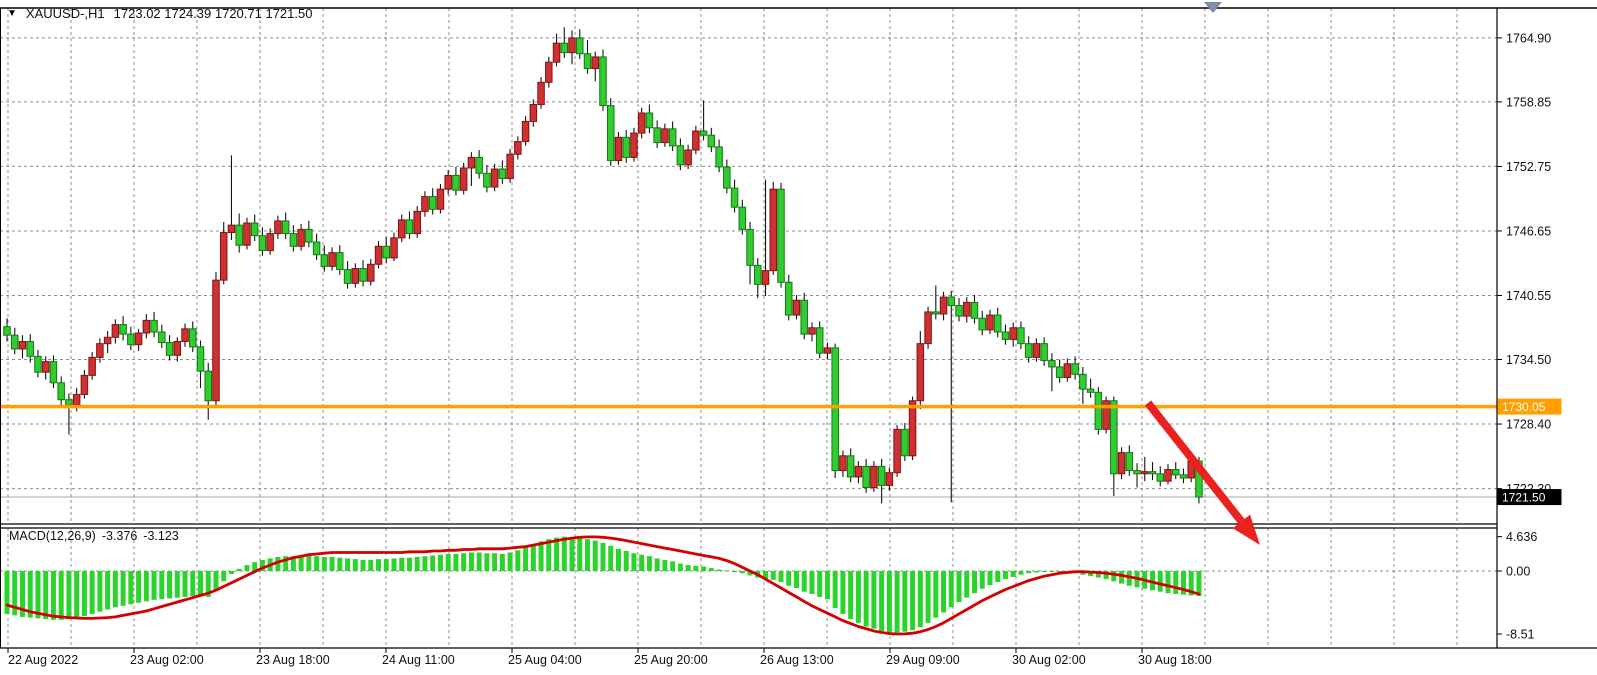 The image size is (1597, 675). Describe the element at coordinates (1528, 167) in the screenshot. I see `price-axis-label: 1752.75` at that location.